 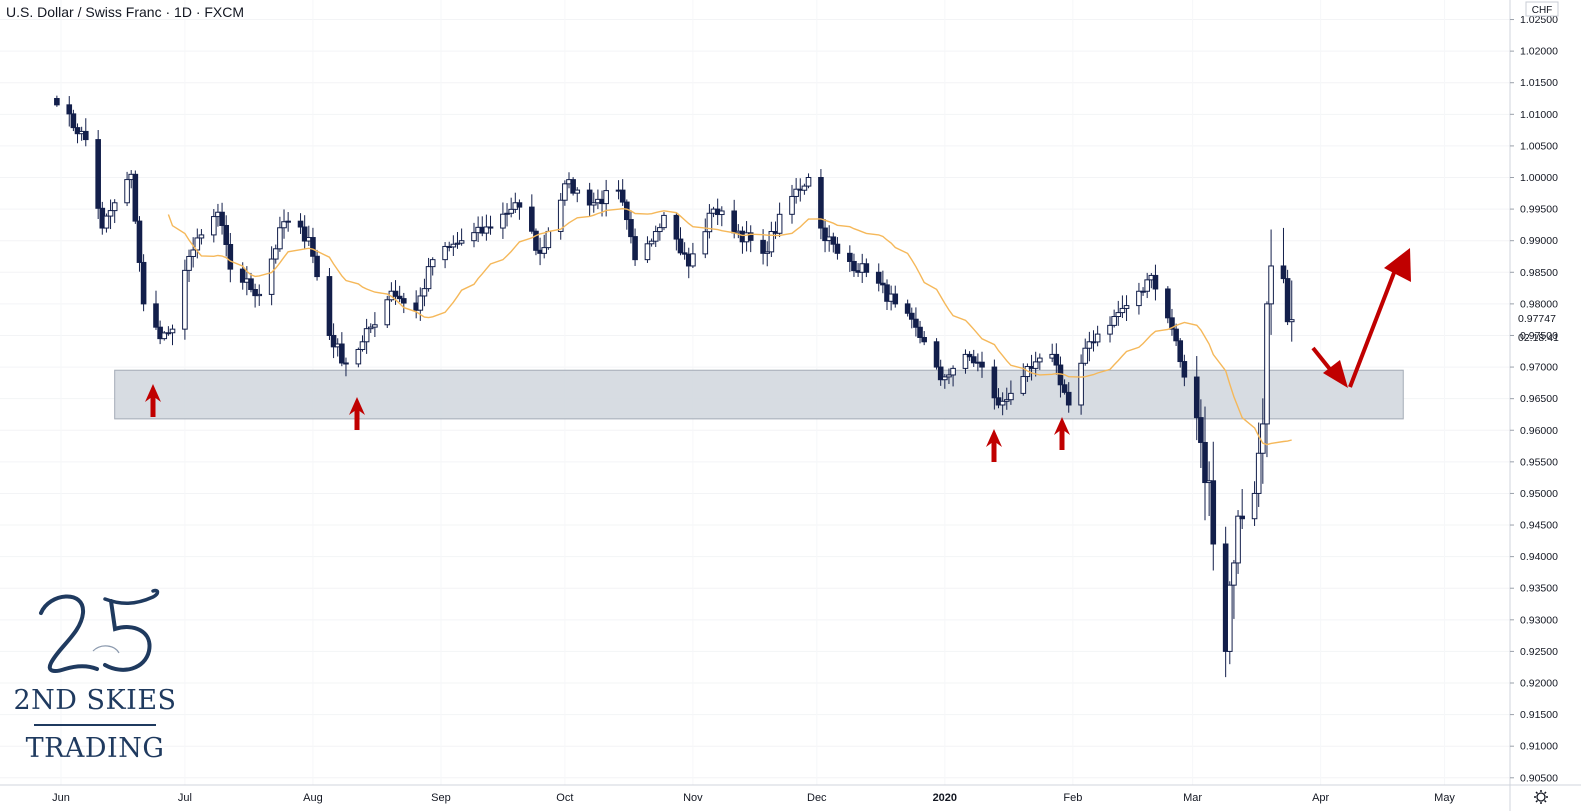 What do you see at coordinates (1539, 462) in the screenshot?
I see `price-tick-label: 0.95500` at bounding box center [1539, 462].